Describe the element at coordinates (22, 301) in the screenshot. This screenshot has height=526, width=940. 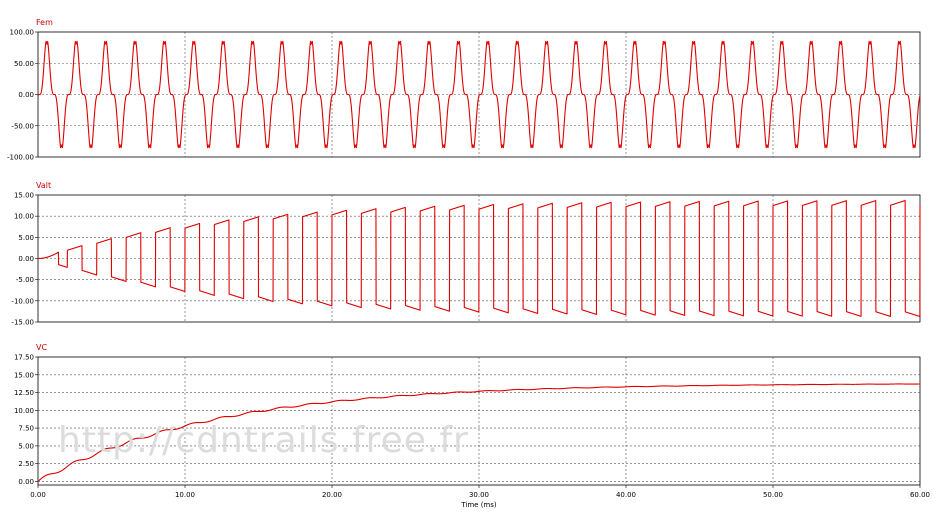
I see `y-tick-label: -10.00` at that location.